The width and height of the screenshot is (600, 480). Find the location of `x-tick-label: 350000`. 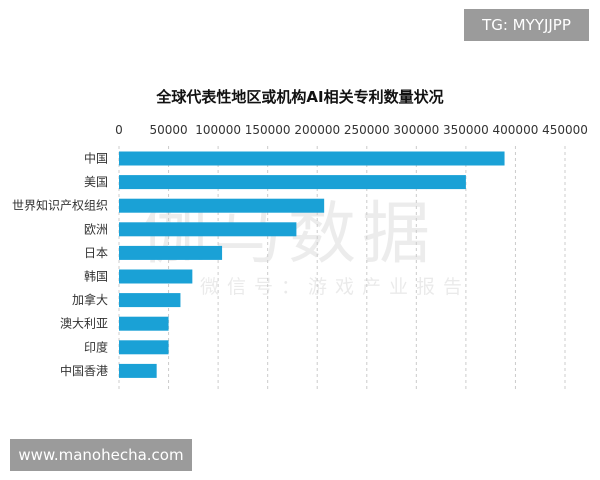

x-tick-label: 350000 is located at coordinates (466, 130).